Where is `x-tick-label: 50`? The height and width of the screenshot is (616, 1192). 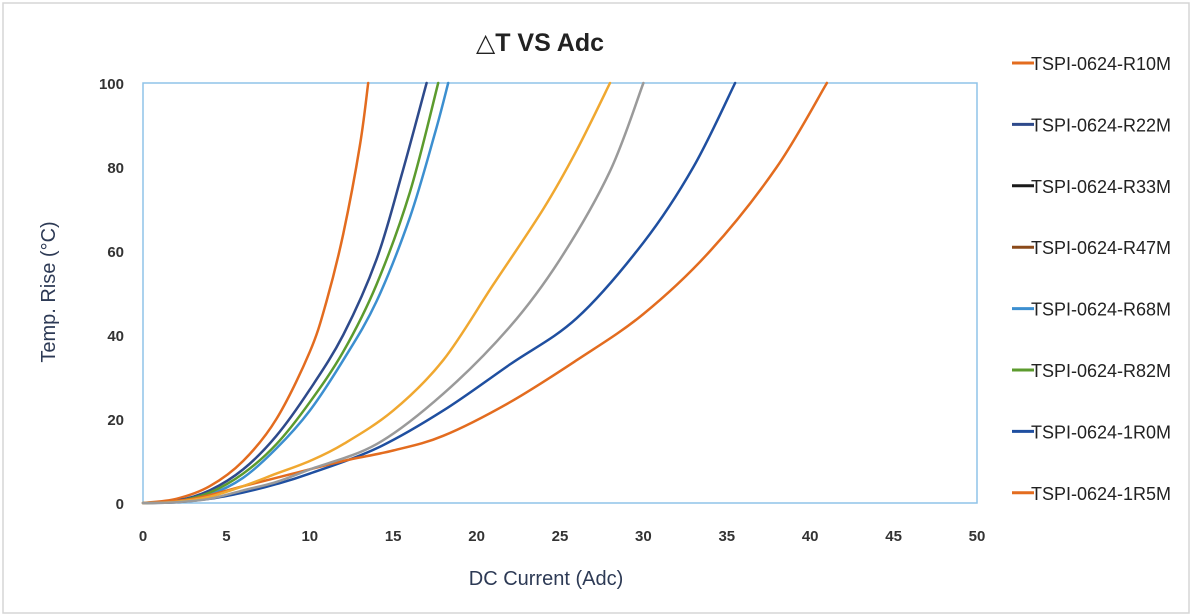
x-tick-label: 50 is located at coordinates (977, 536).